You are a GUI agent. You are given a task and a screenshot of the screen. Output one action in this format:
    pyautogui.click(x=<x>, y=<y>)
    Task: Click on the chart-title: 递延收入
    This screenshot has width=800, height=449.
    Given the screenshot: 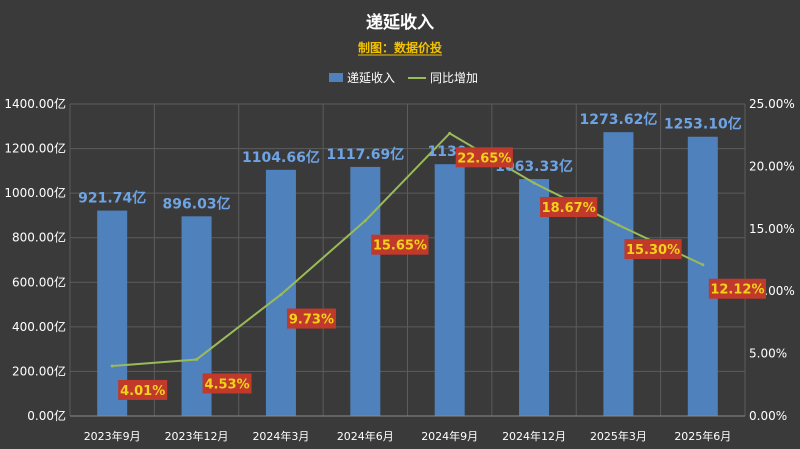 What is the action you would take?
    pyautogui.click(x=400, y=22)
    